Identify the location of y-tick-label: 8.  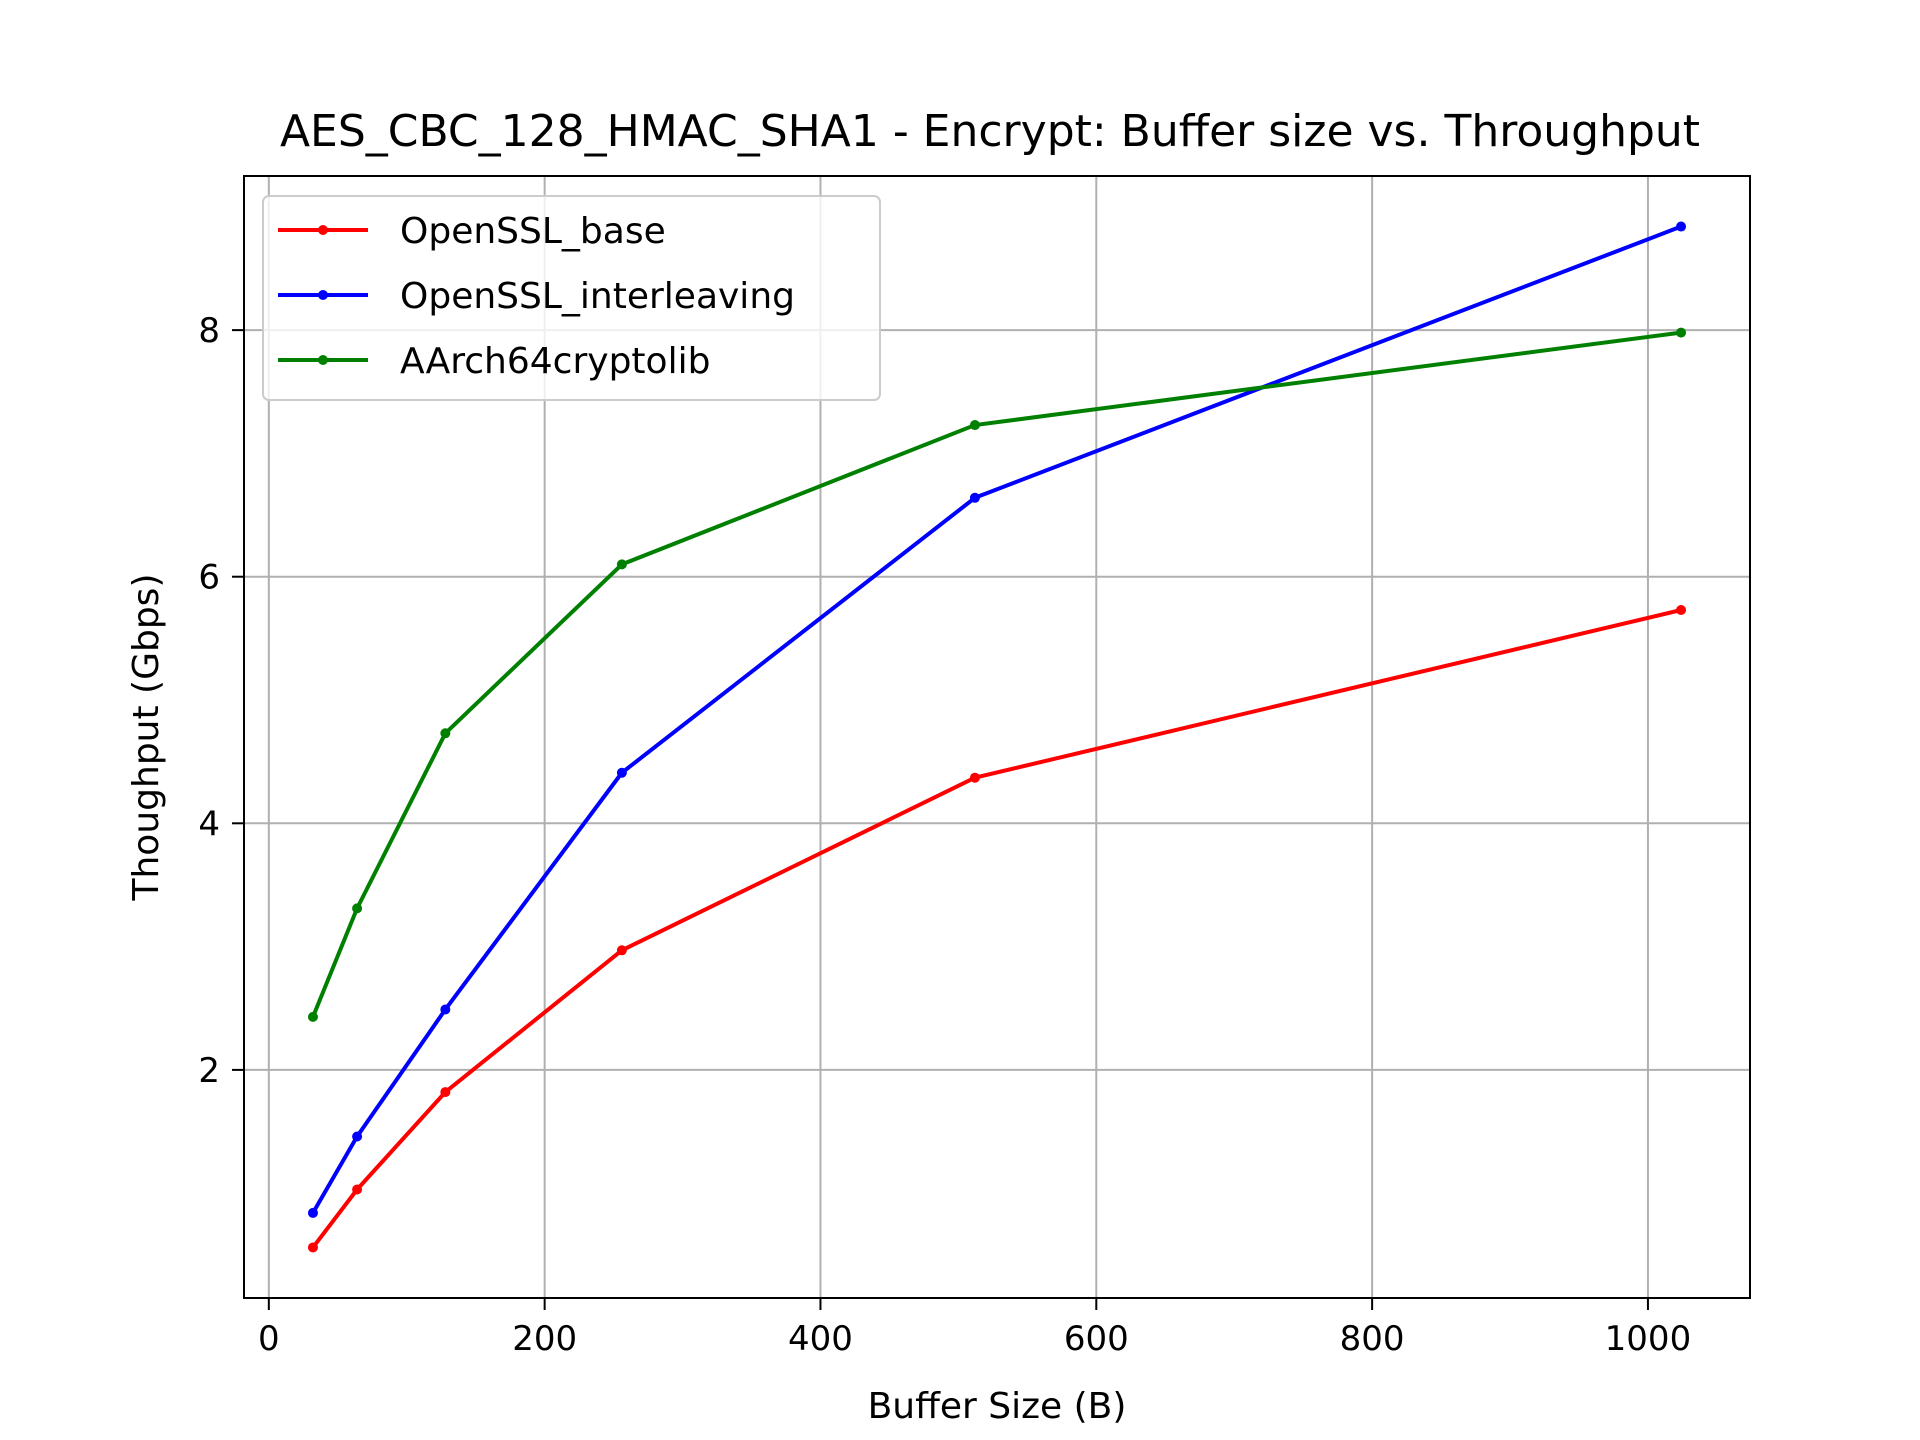
(209, 331).